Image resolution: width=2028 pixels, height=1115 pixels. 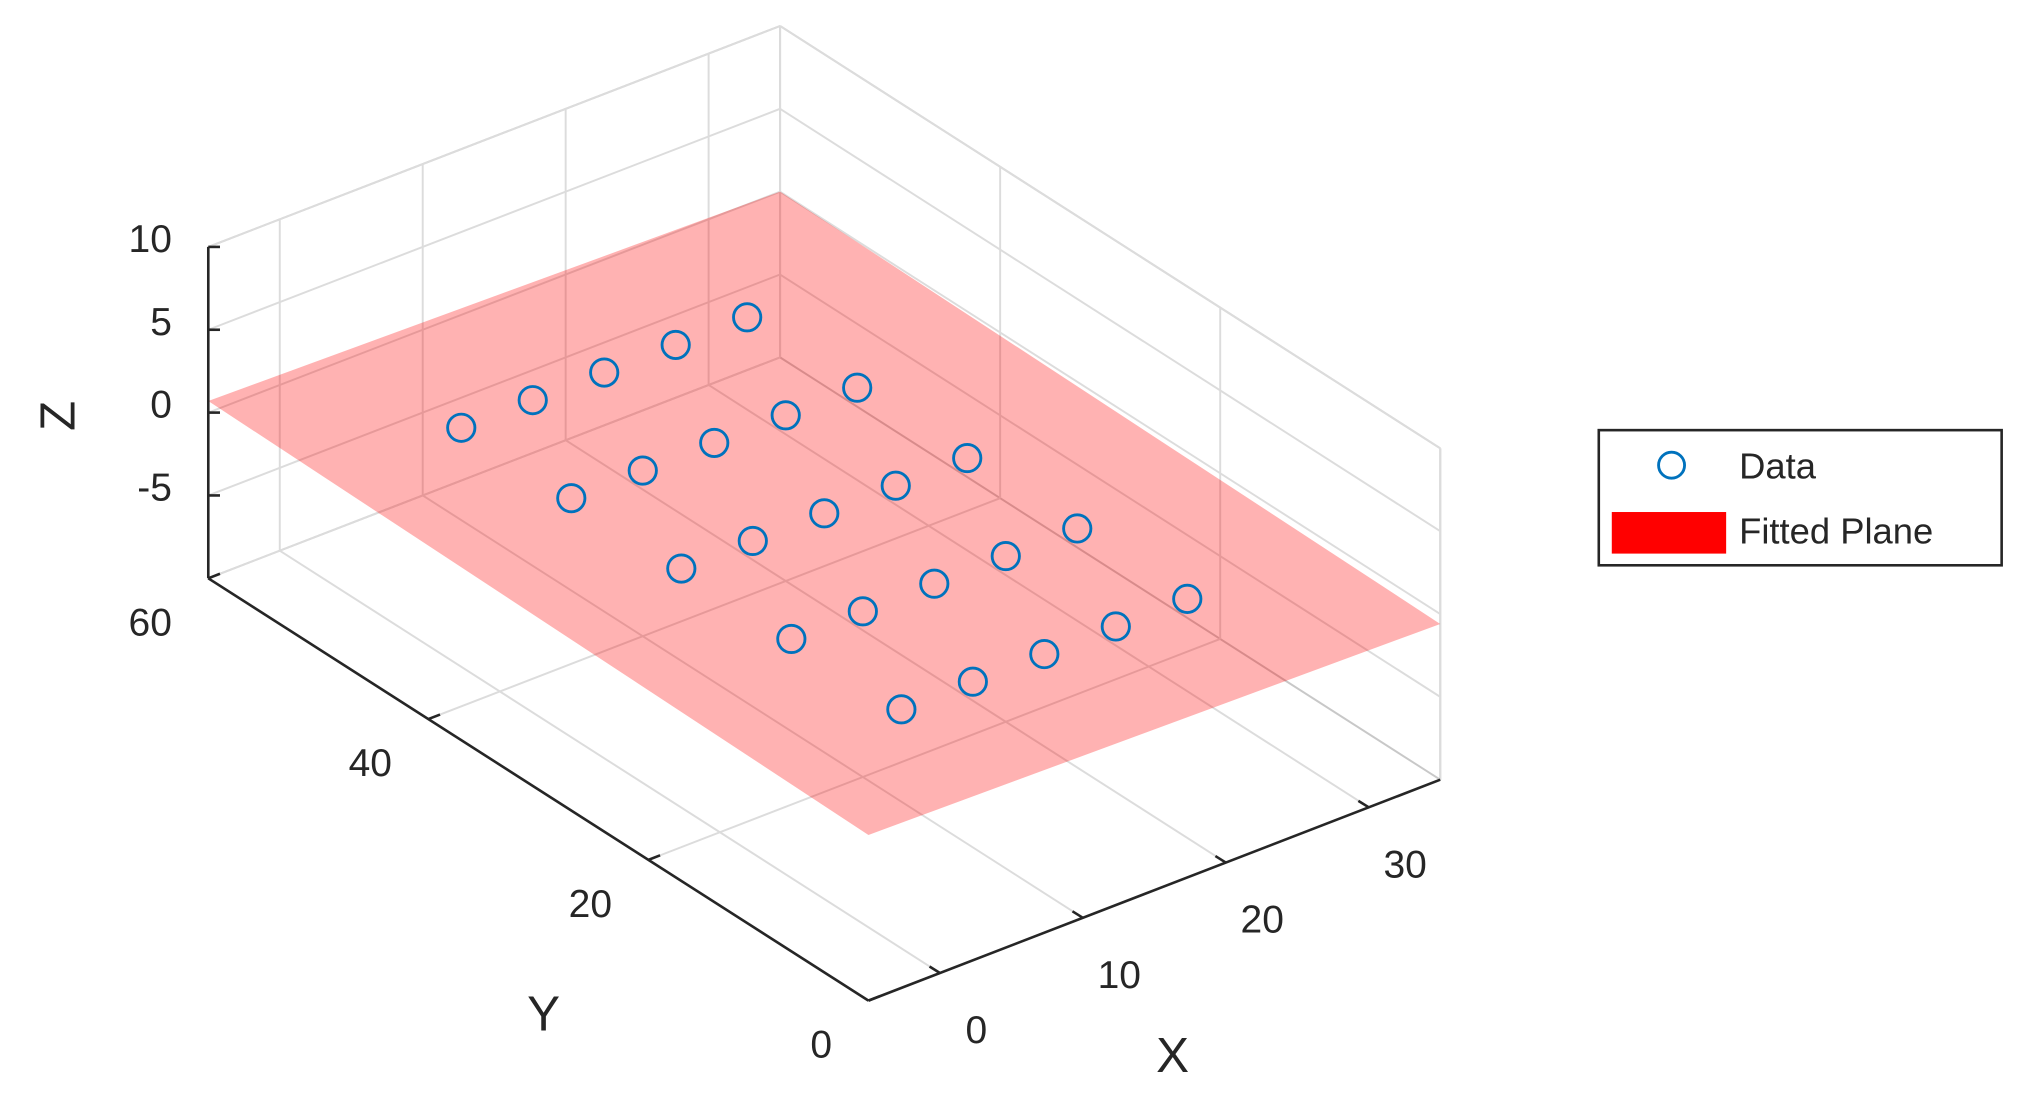 What do you see at coordinates (1119, 975) in the screenshot?
I see `x-tick-label: 10` at bounding box center [1119, 975].